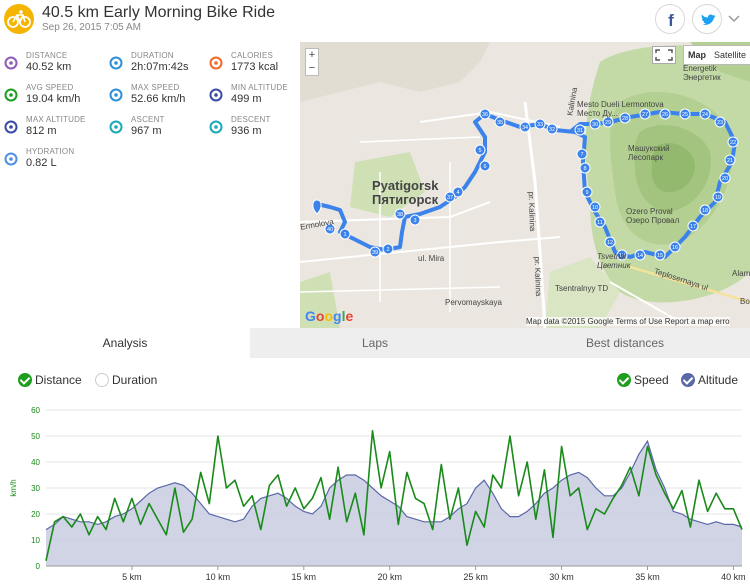 The width and height of the screenshot is (750, 586). Describe the element at coordinates (625, 343) in the screenshot. I see `tab-best-distances: Best distances` at that location.